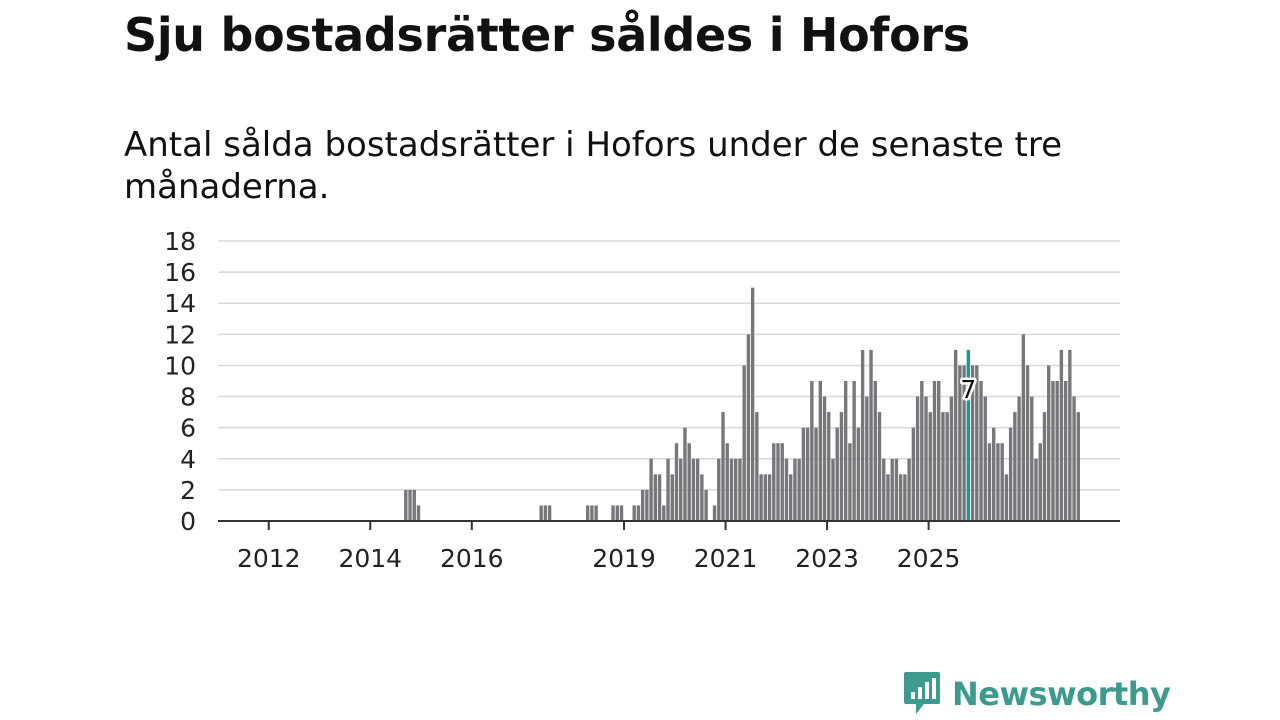 This screenshot has height=720, width=1280. I want to click on y-tick-label: 14, so click(180, 303).